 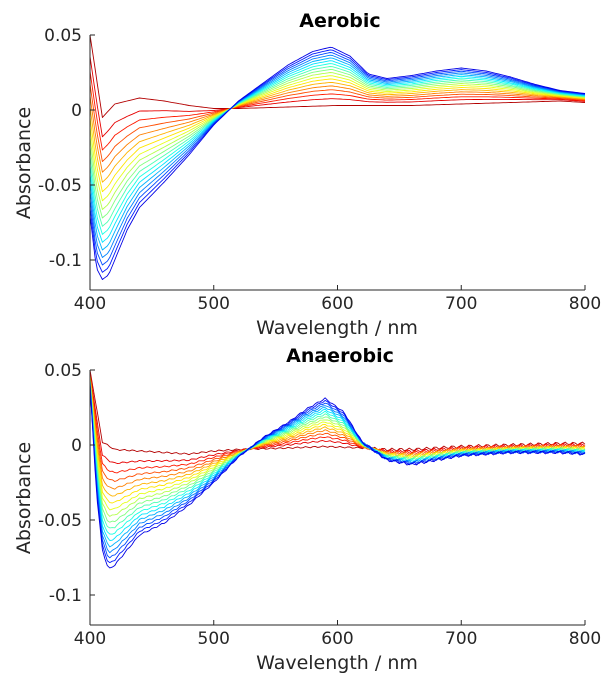 I want to click on anaerobic-y-tick-label: -0.05, so click(x=60, y=521).